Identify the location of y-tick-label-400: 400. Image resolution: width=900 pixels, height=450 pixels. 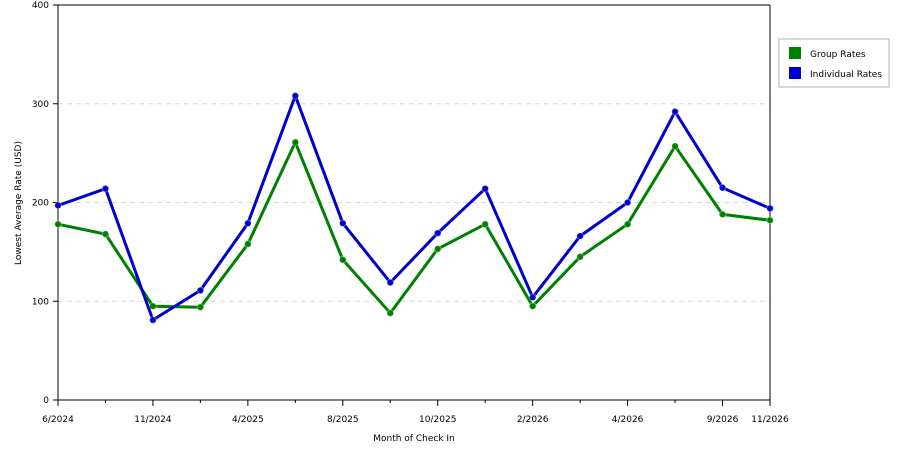
(40, 6).